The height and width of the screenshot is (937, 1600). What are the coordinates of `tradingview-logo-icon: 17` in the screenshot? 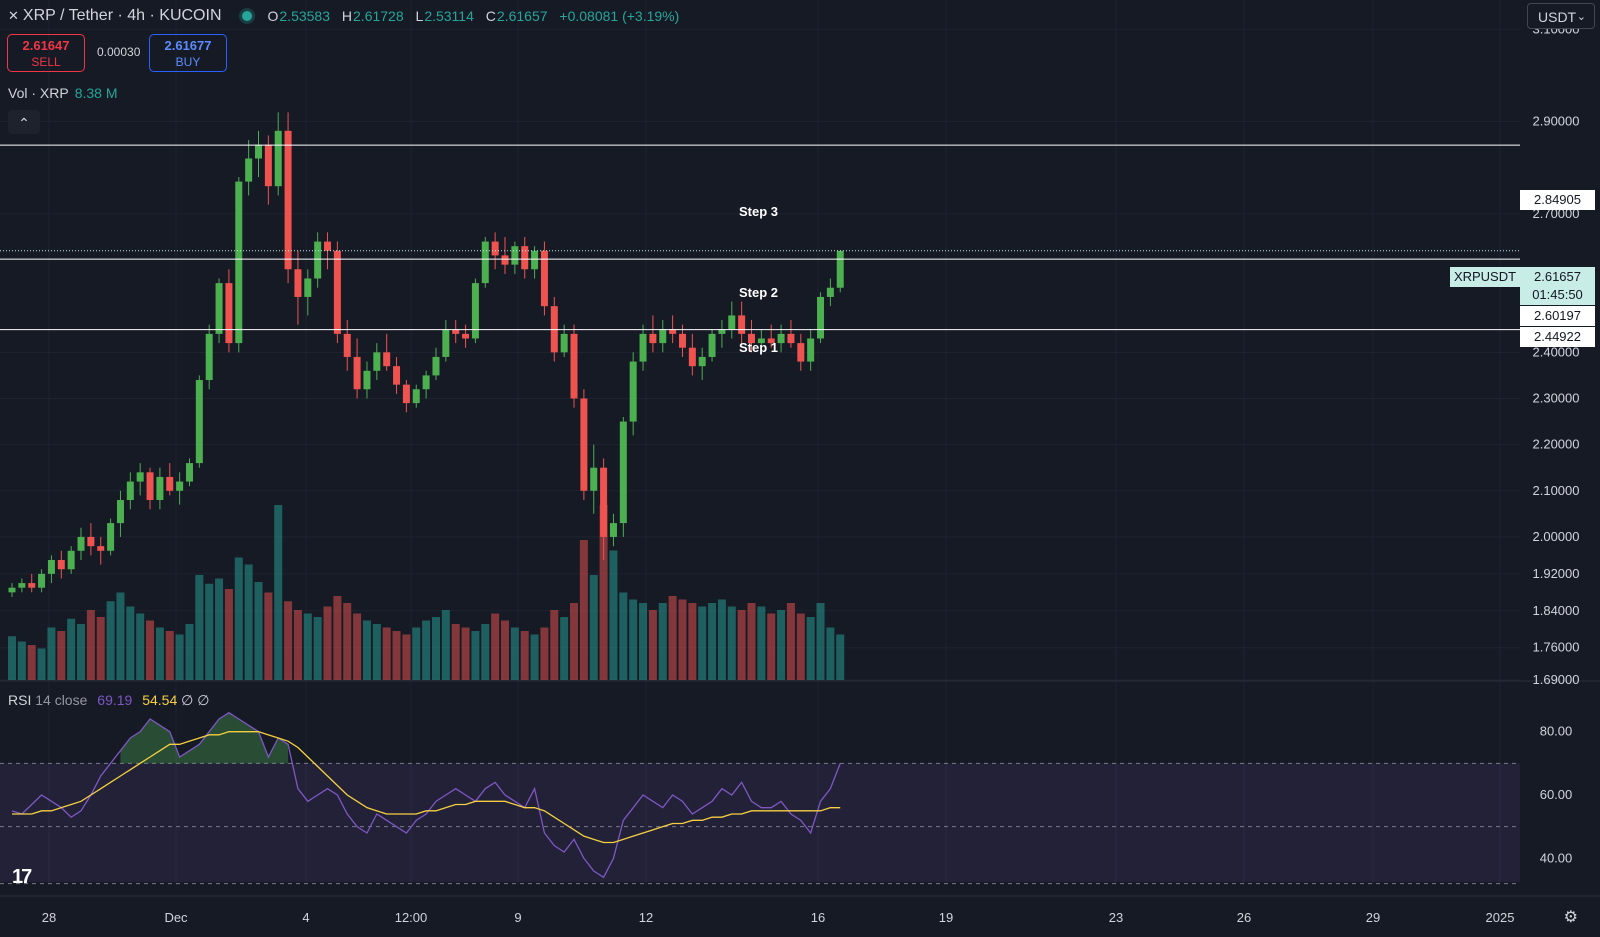 It's located at (21, 877).